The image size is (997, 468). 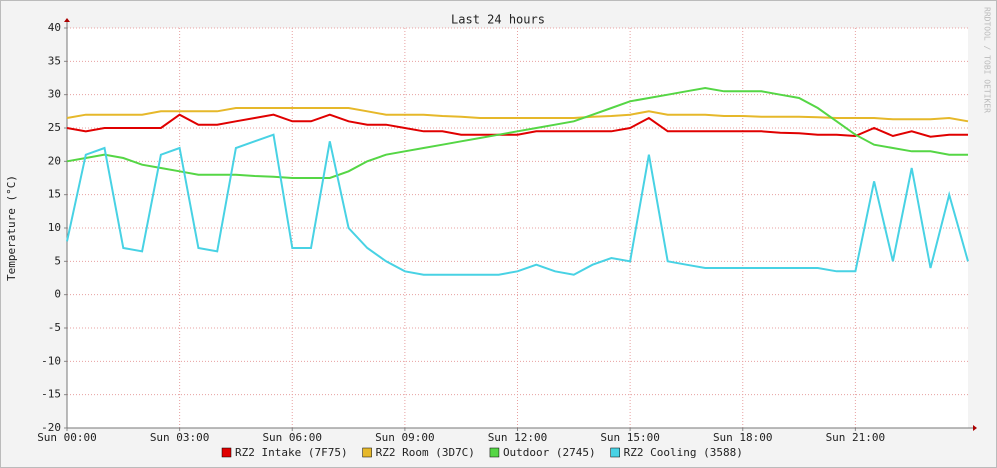 I want to click on legend-label: Outdoor (2745), so click(x=549, y=452).